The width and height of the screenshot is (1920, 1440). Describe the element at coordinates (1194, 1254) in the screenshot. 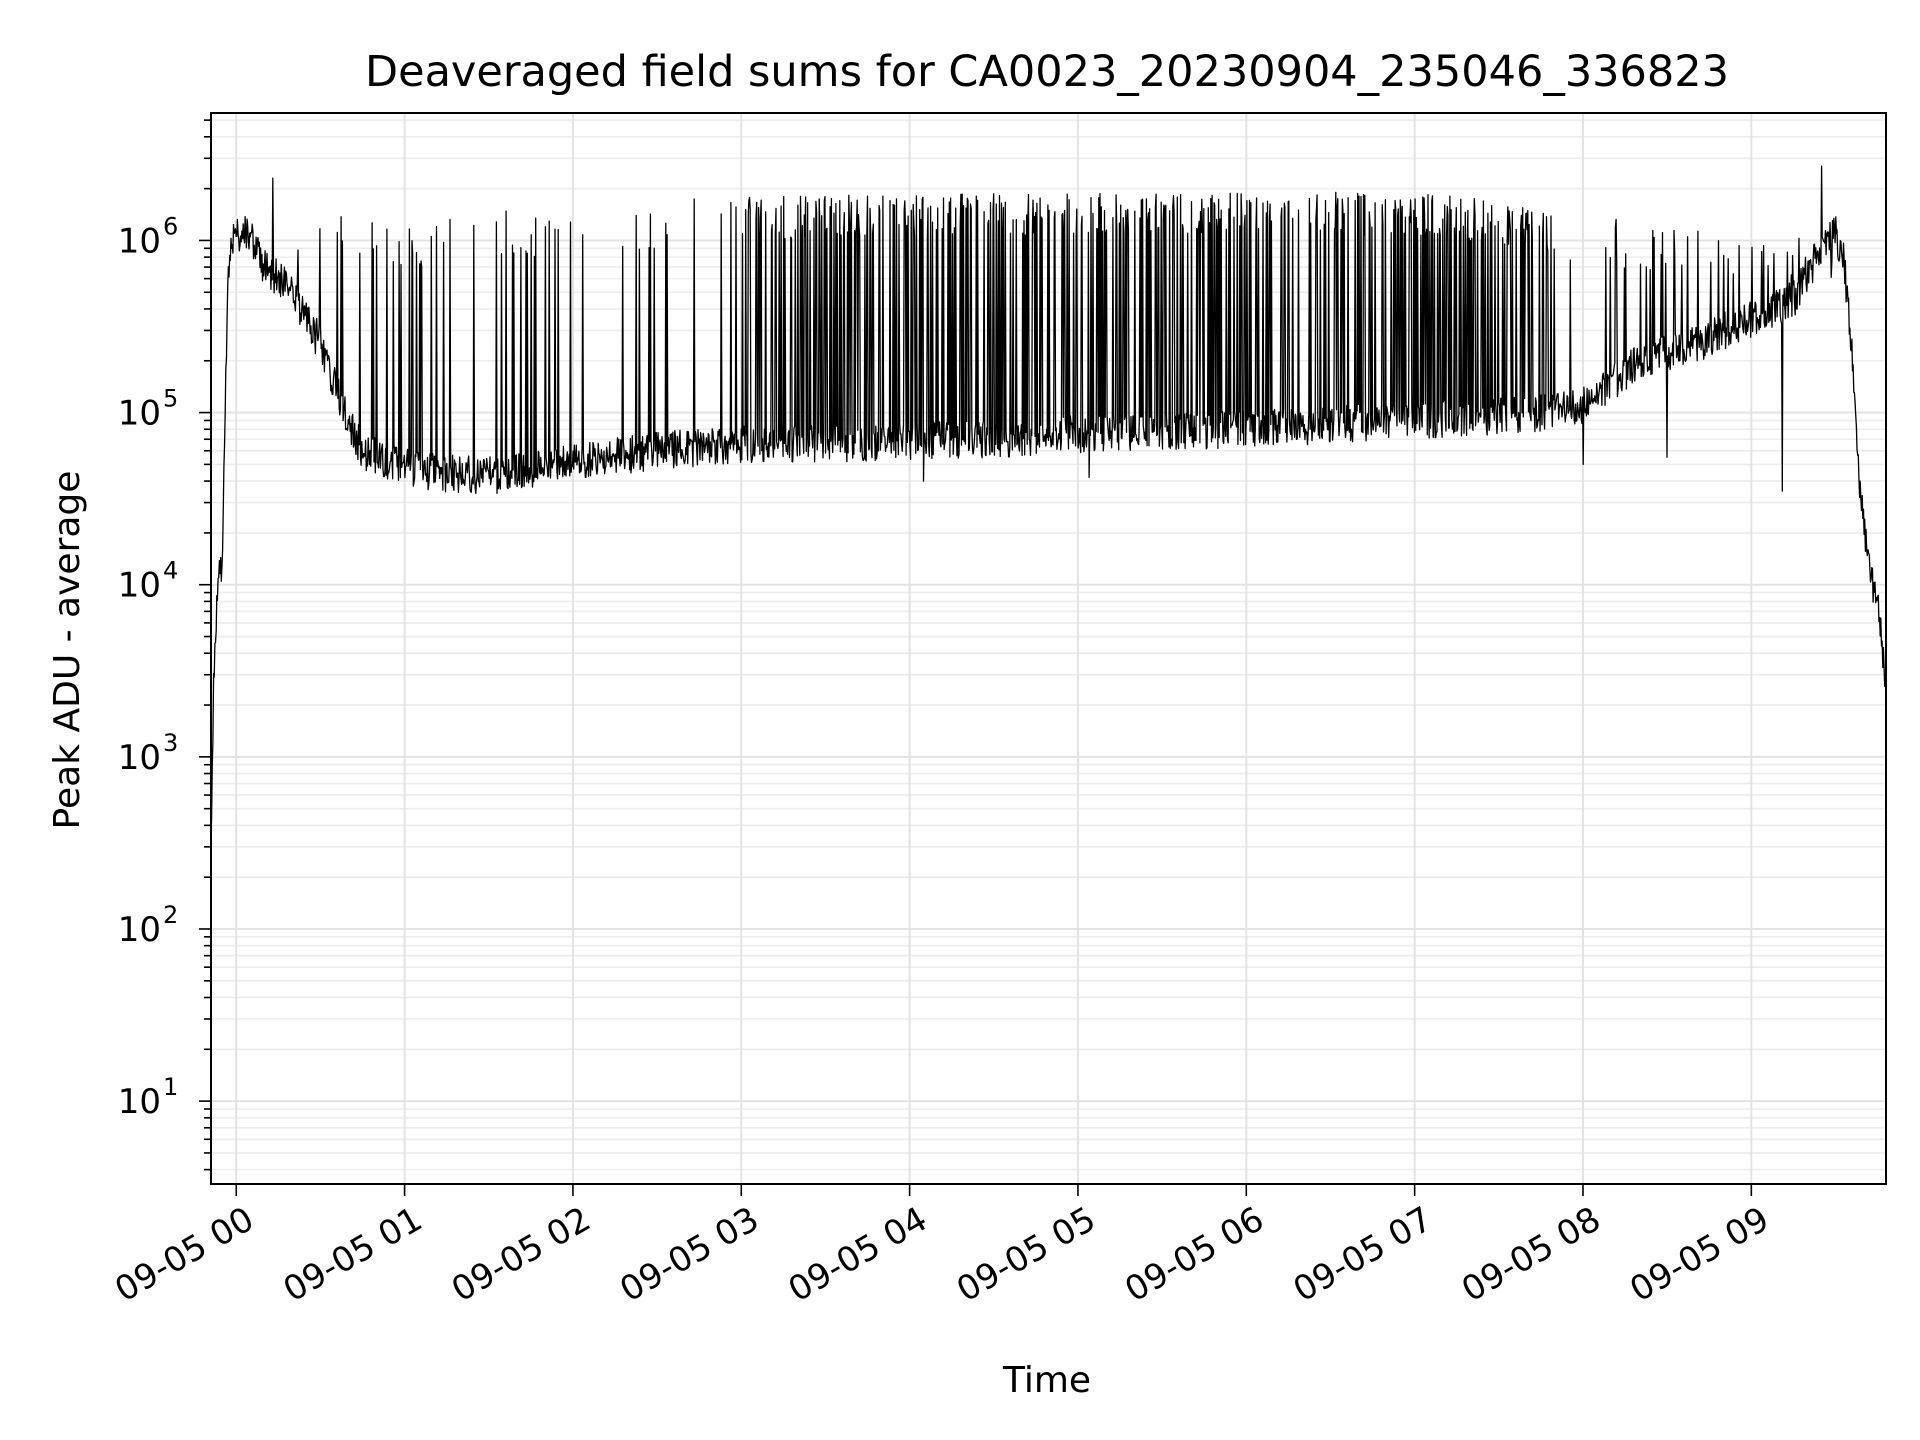

I see `x-tick-label: 09-05 06` at that location.